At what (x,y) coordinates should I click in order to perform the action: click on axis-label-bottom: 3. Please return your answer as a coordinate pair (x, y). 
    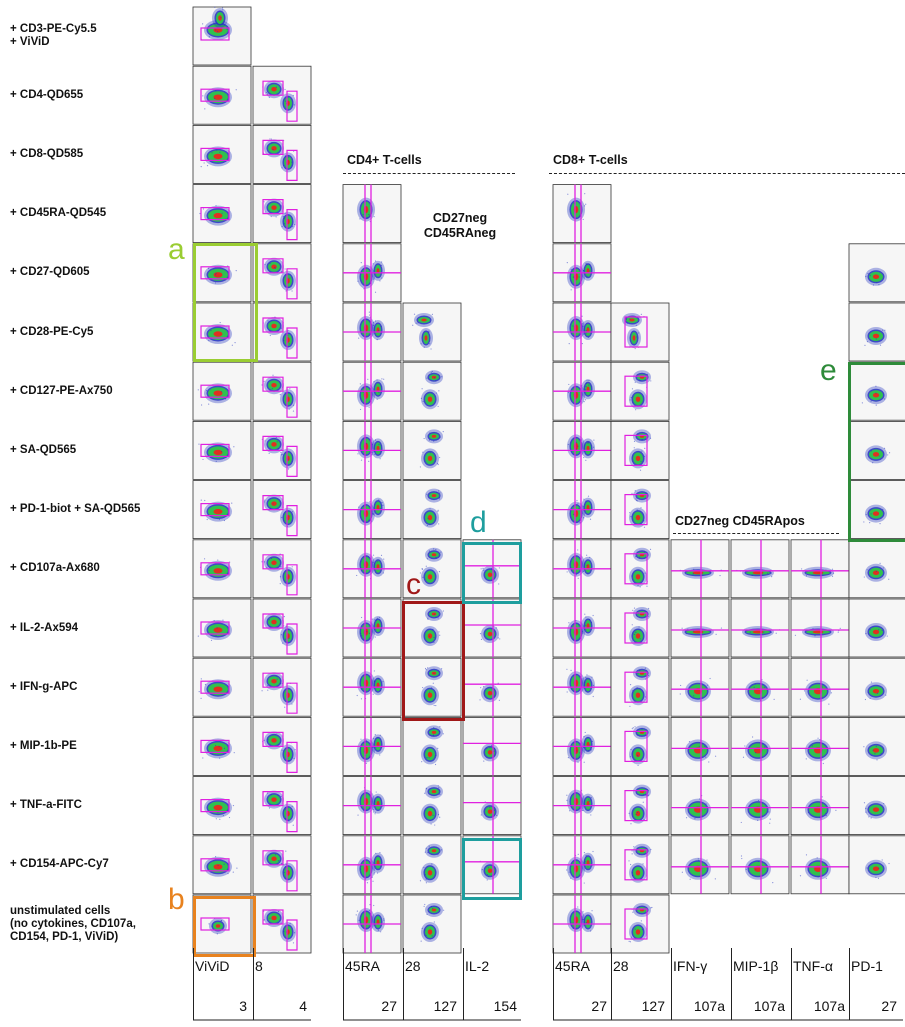
    Looking at the image, I should click on (243, 1006).